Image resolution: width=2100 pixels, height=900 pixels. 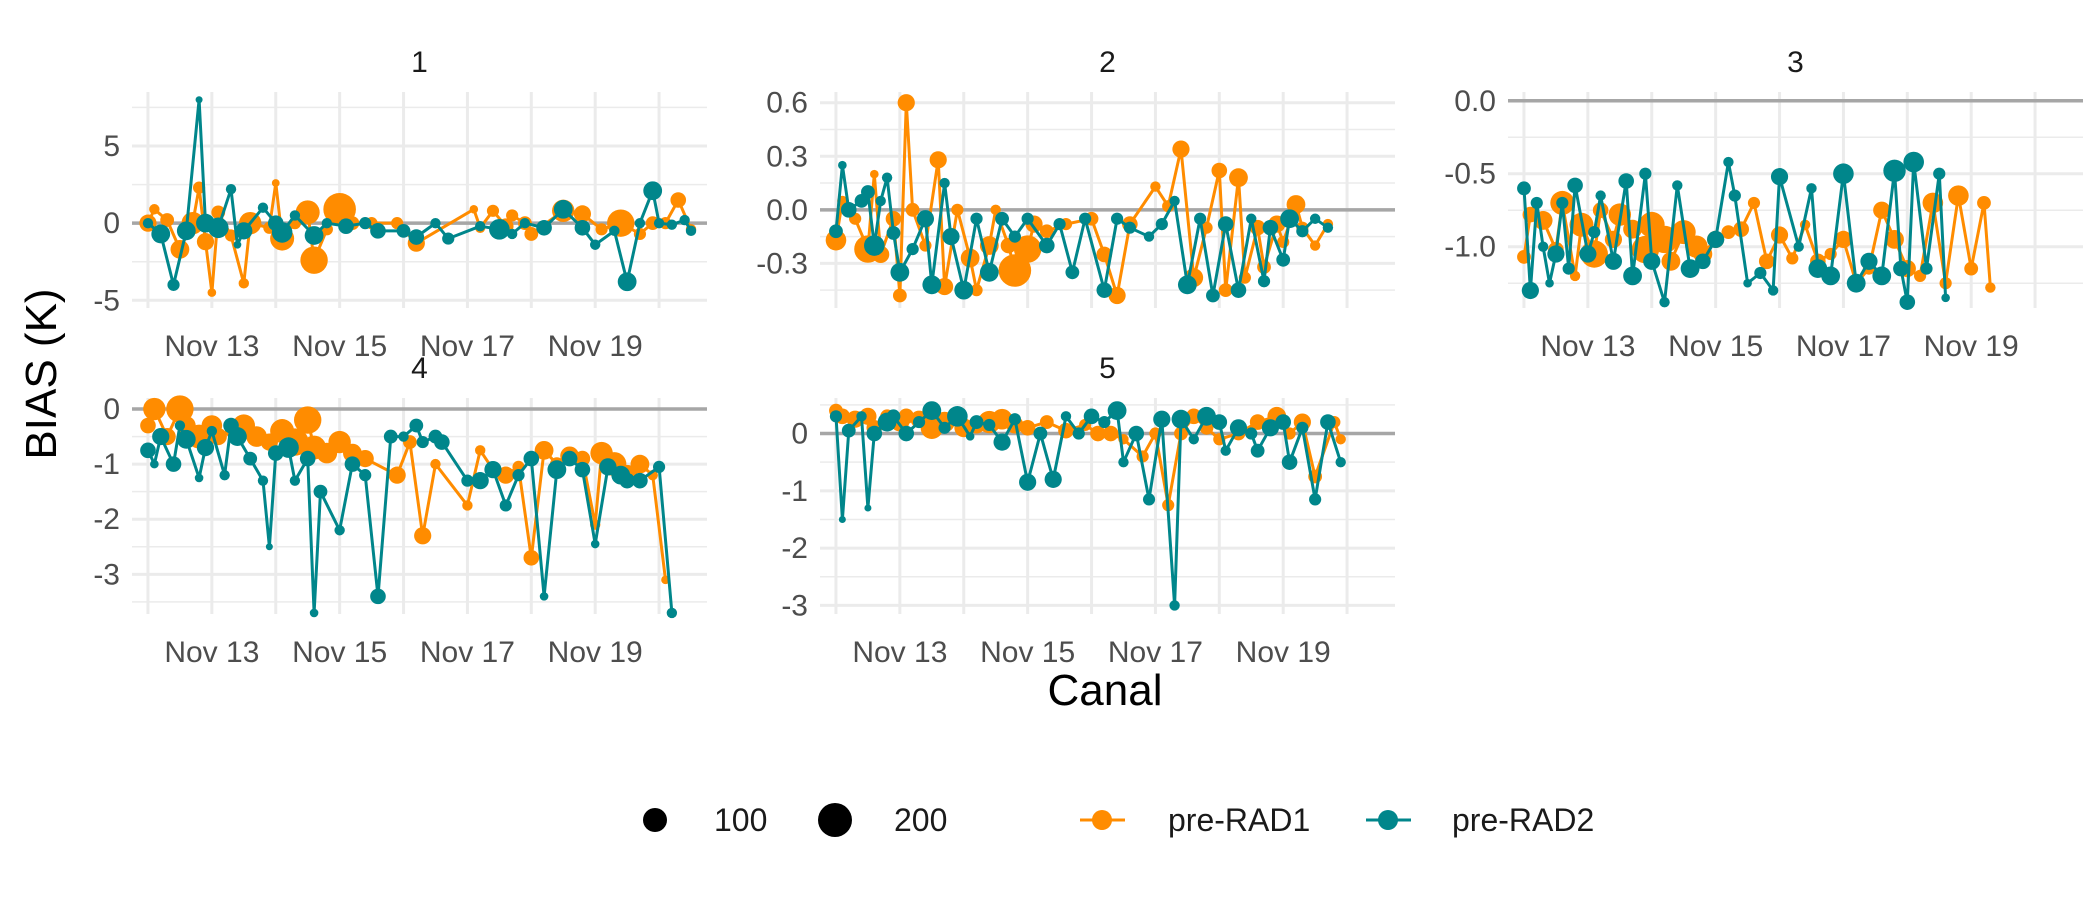 What do you see at coordinates (1971, 346) in the screenshot?
I see `x-tick-label: Nov 19` at bounding box center [1971, 346].